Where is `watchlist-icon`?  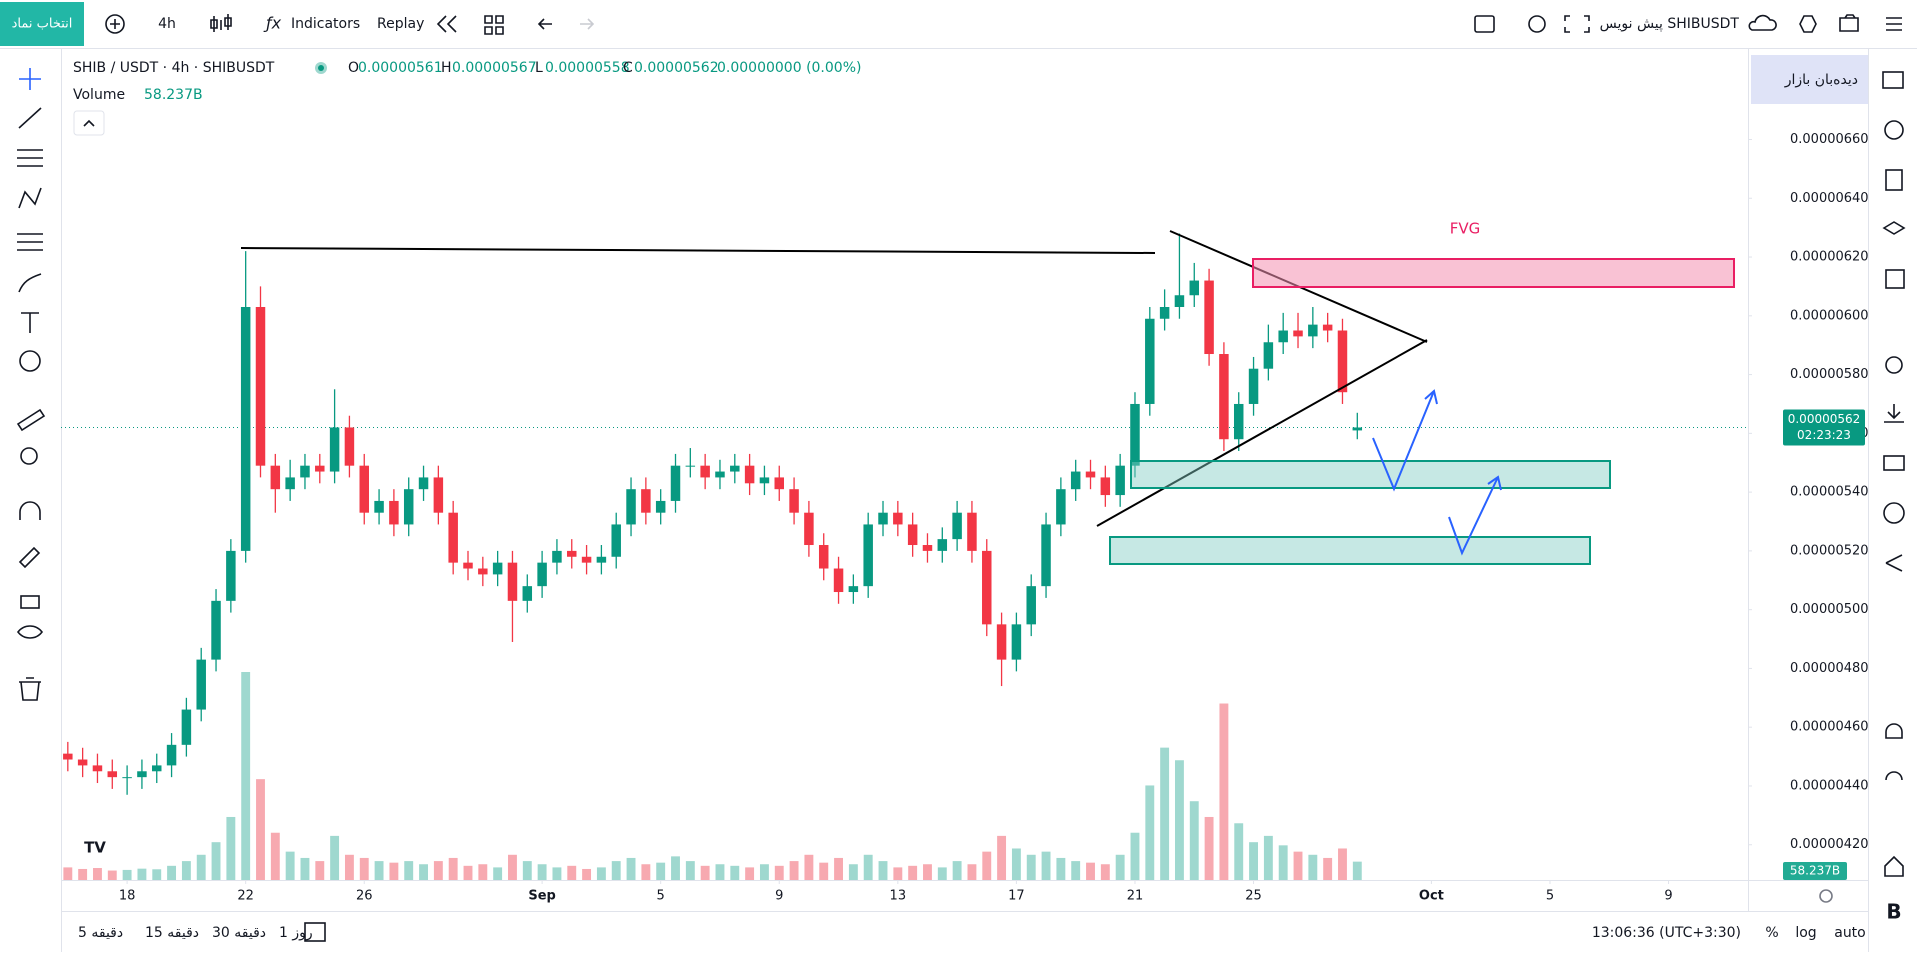
watchlist-icon is located at coordinates (1893, 80).